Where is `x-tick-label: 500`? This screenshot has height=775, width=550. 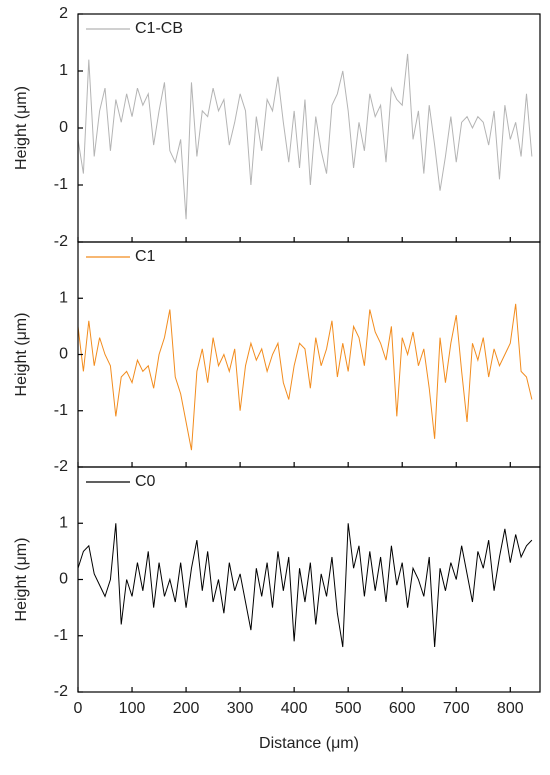 x-tick-label: 500 is located at coordinates (348, 708).